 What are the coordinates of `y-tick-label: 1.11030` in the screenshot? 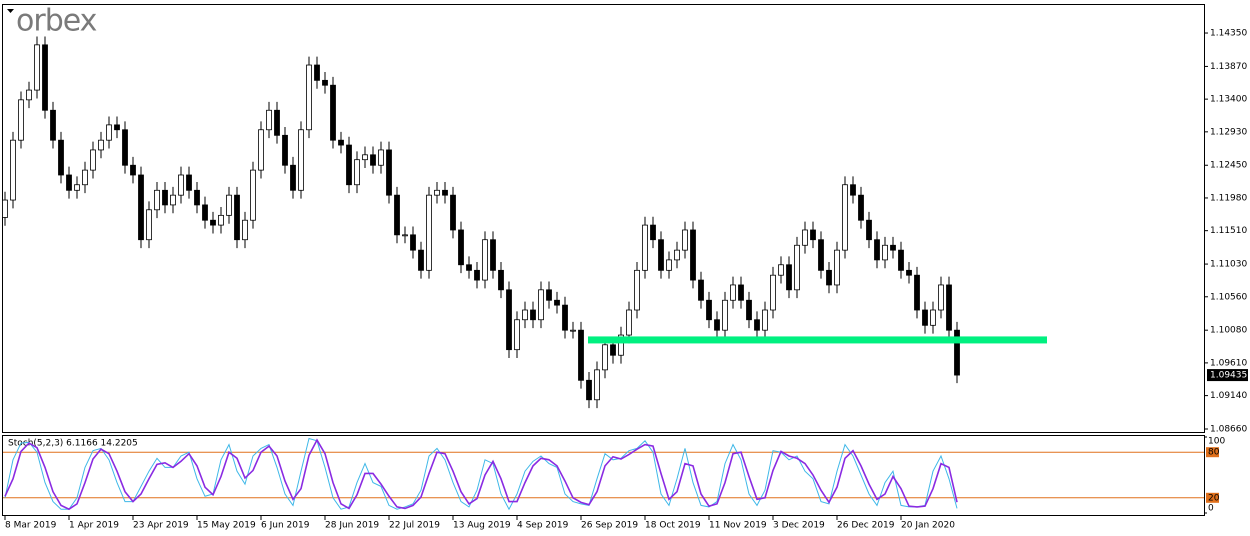 It's located at (1228, 265).